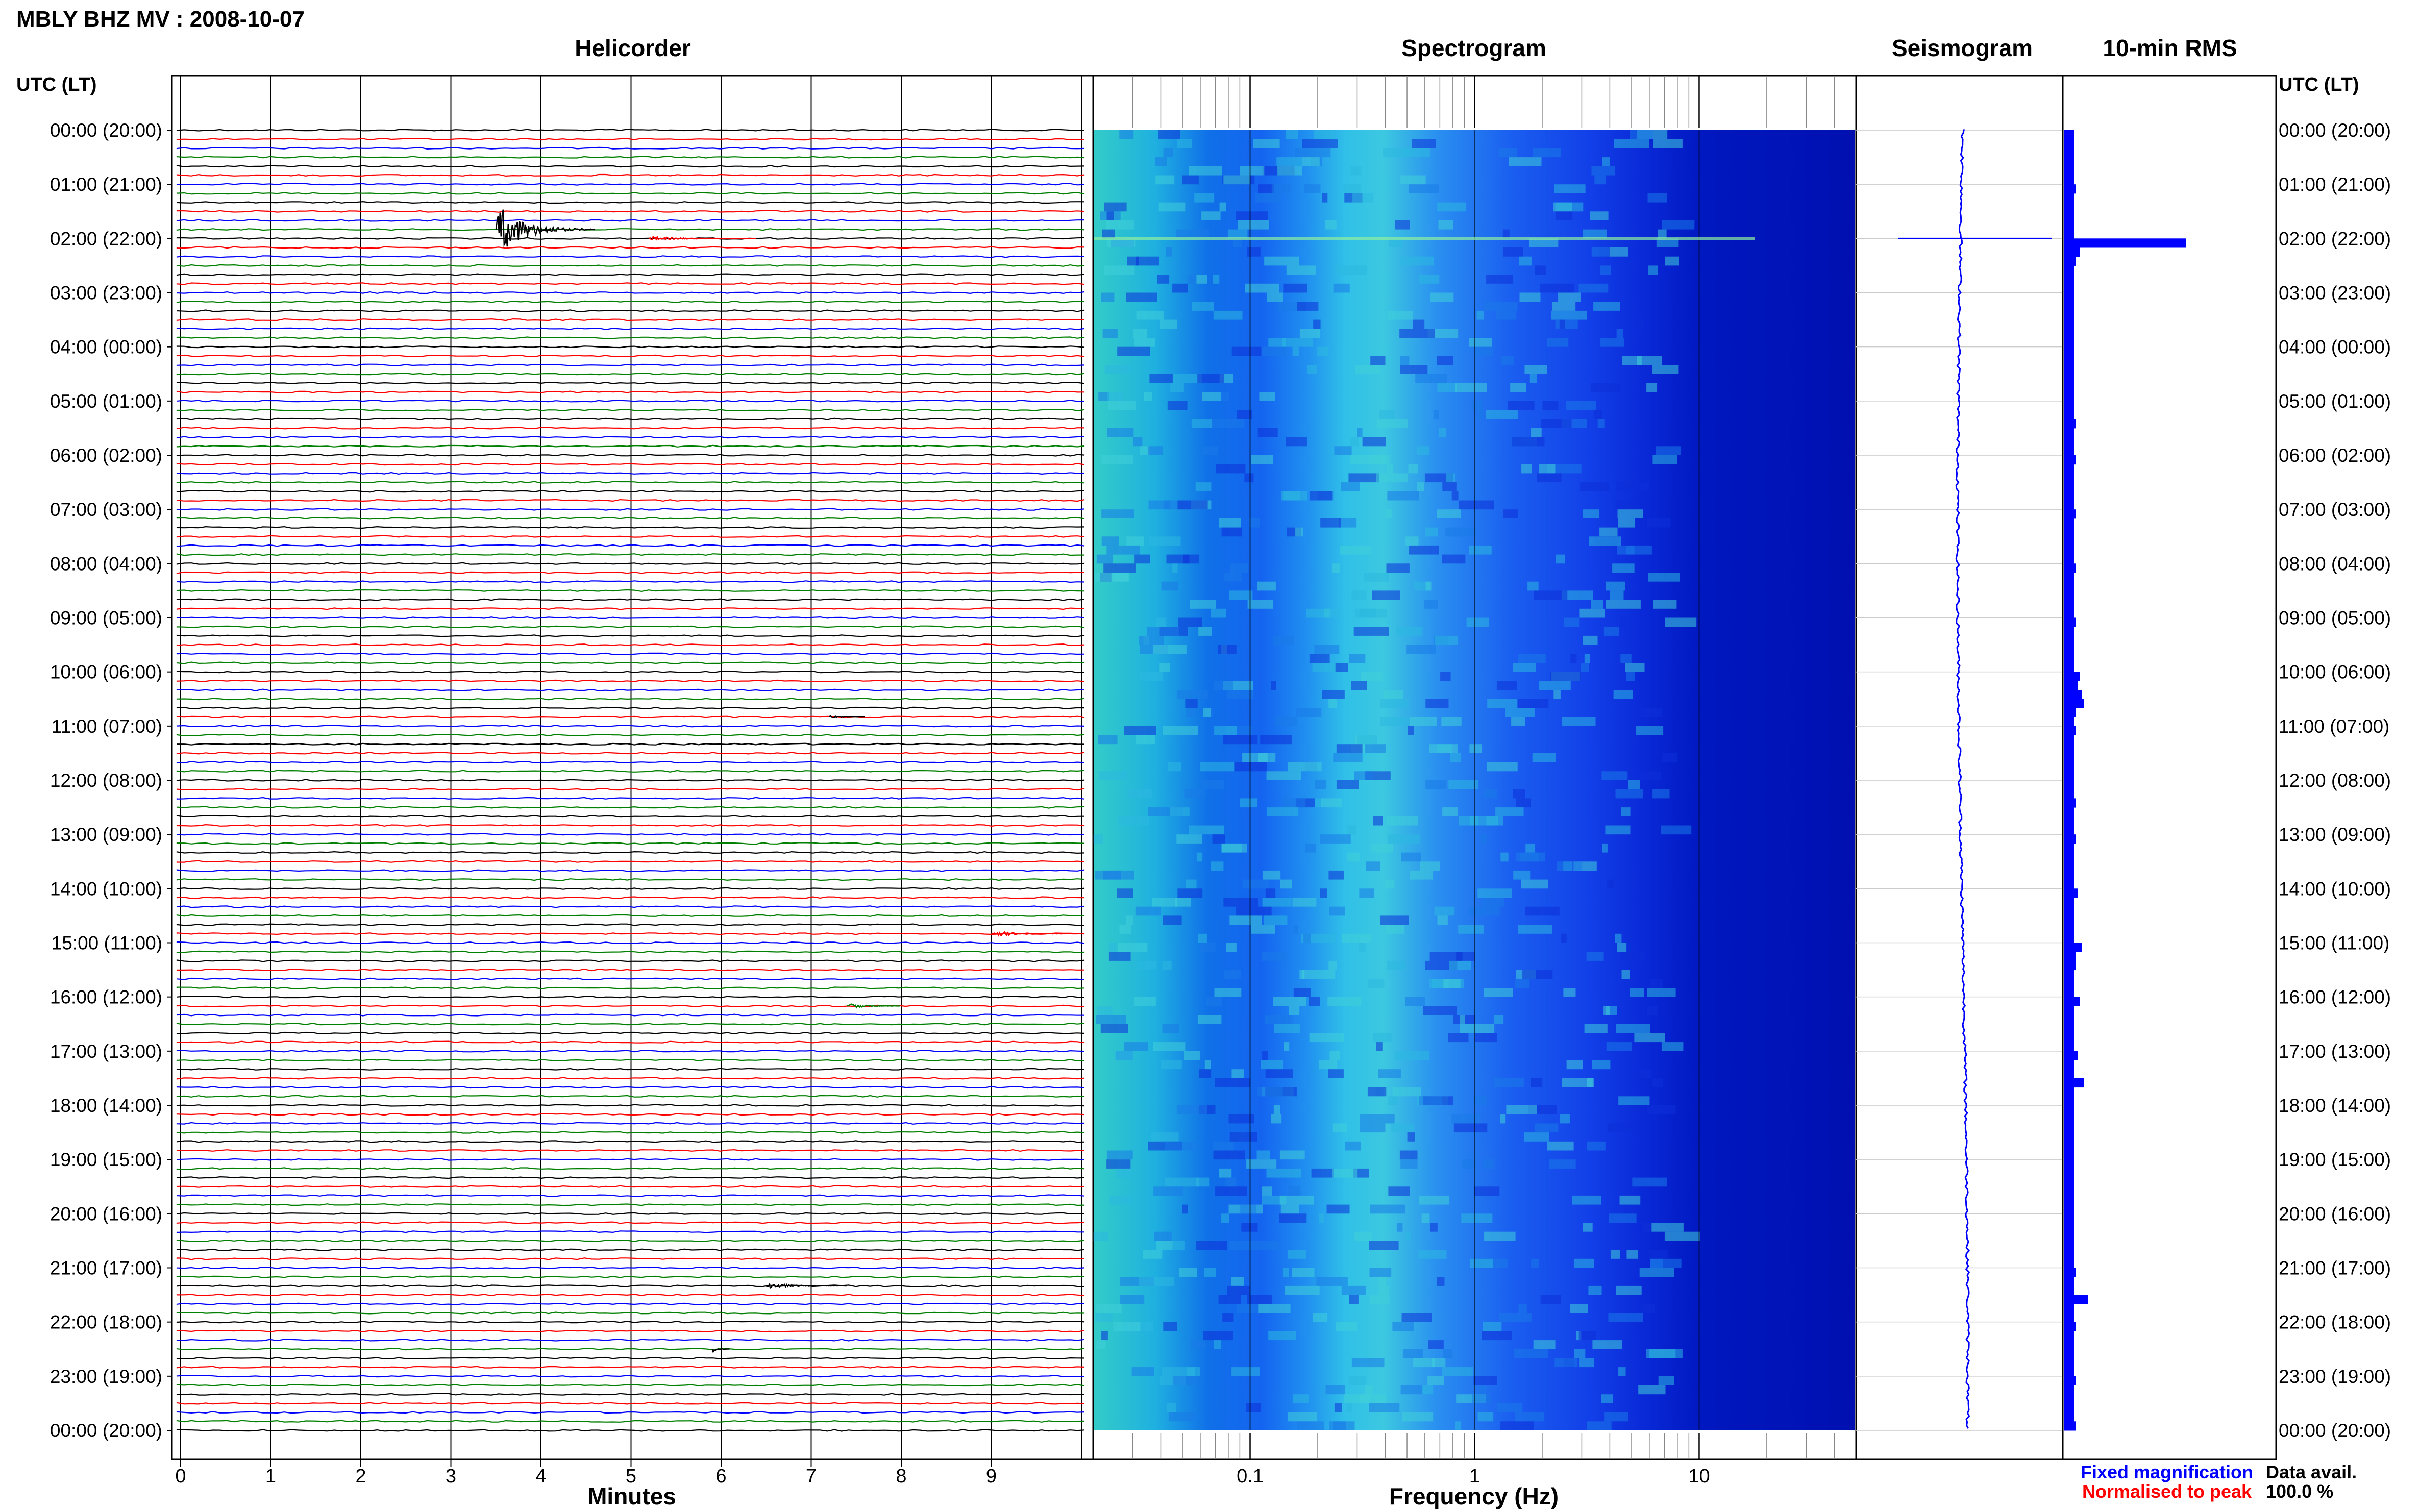 The width and height of the screenshot is (2419, 1512). What do you see at coordinates (2335, 563) in the screenshot?
I see `time-tick-label: 08:00 (04:00)` at bounding box center [2335, 563].